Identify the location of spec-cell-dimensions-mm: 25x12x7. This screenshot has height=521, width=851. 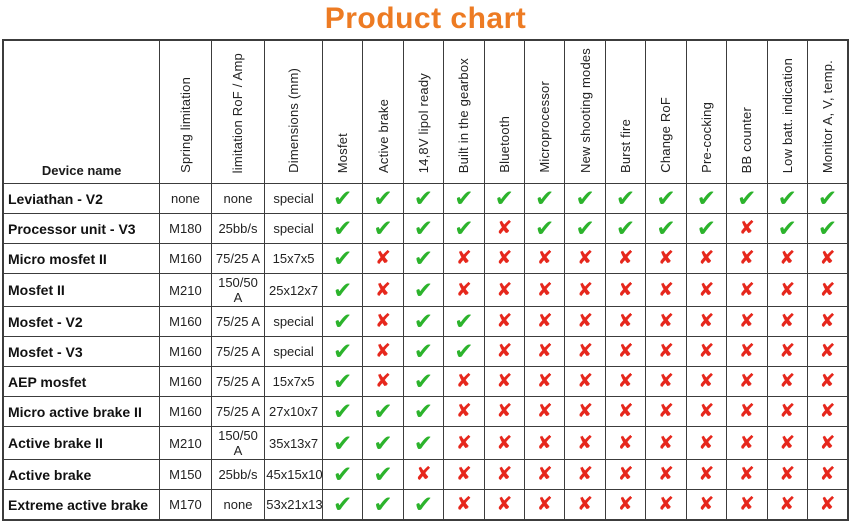
(293, 290).